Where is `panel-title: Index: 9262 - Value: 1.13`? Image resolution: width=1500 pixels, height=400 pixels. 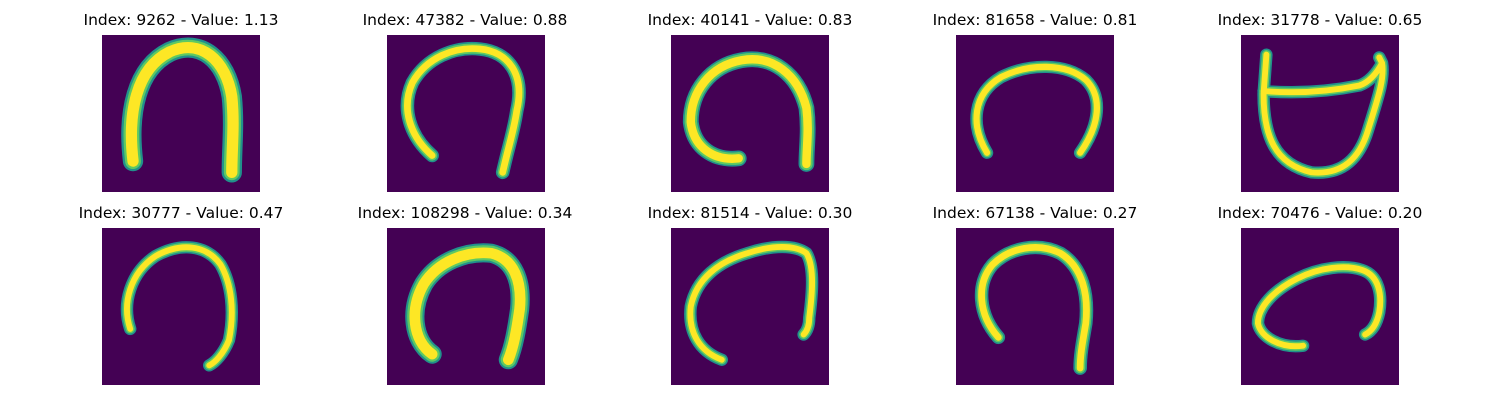
panel-title: Index: 9262 - Value: 1.13 is located at coordinates (181, 20).